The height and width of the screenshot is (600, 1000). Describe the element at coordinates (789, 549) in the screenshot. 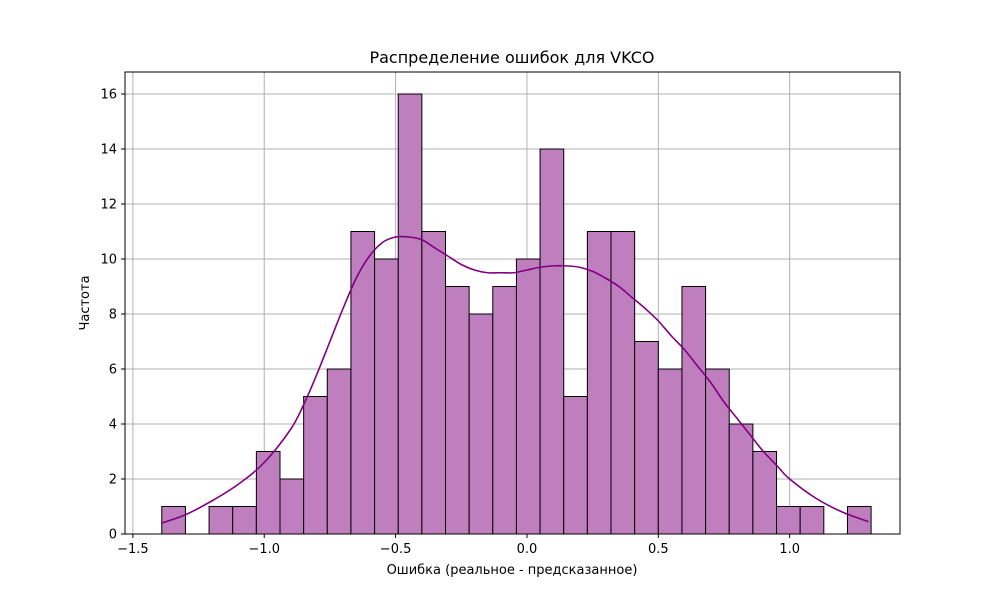

I see `x-tick-label: 1.0` at that location.